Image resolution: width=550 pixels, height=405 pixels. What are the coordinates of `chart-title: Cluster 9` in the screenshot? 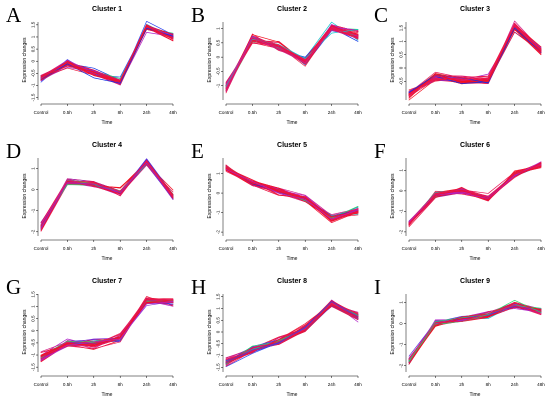 It's located at (475, 281).